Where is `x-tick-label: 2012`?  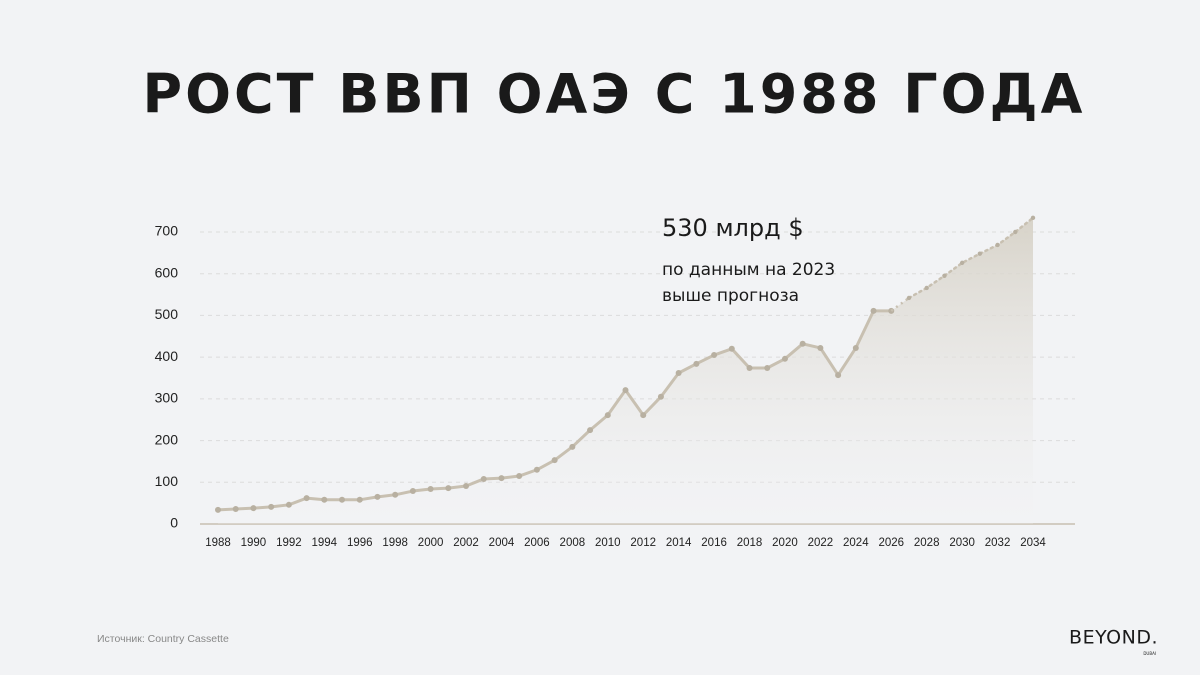
x-tick-label: 2012 is located at coordinates (643, 543).